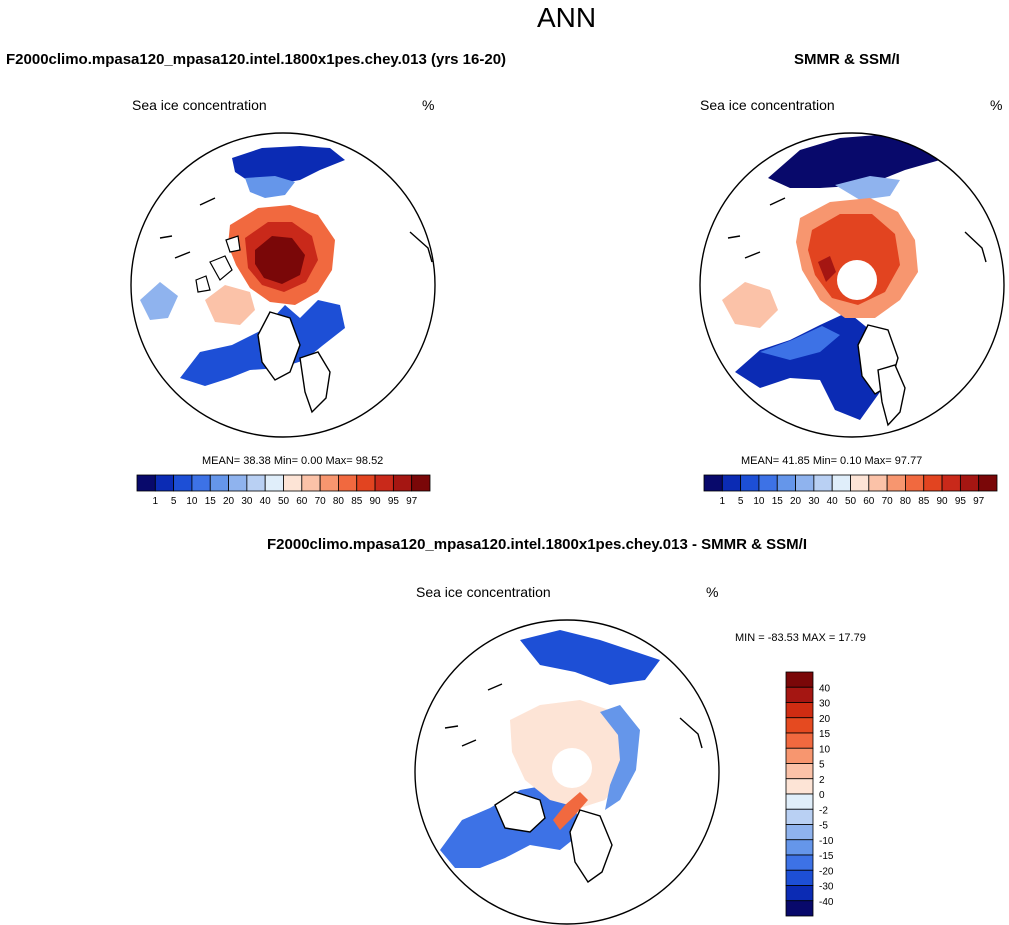 This screenshot has width=1009, height=925. I want to click on colorbar-difference-tick-label: -20, so click(826, 871).